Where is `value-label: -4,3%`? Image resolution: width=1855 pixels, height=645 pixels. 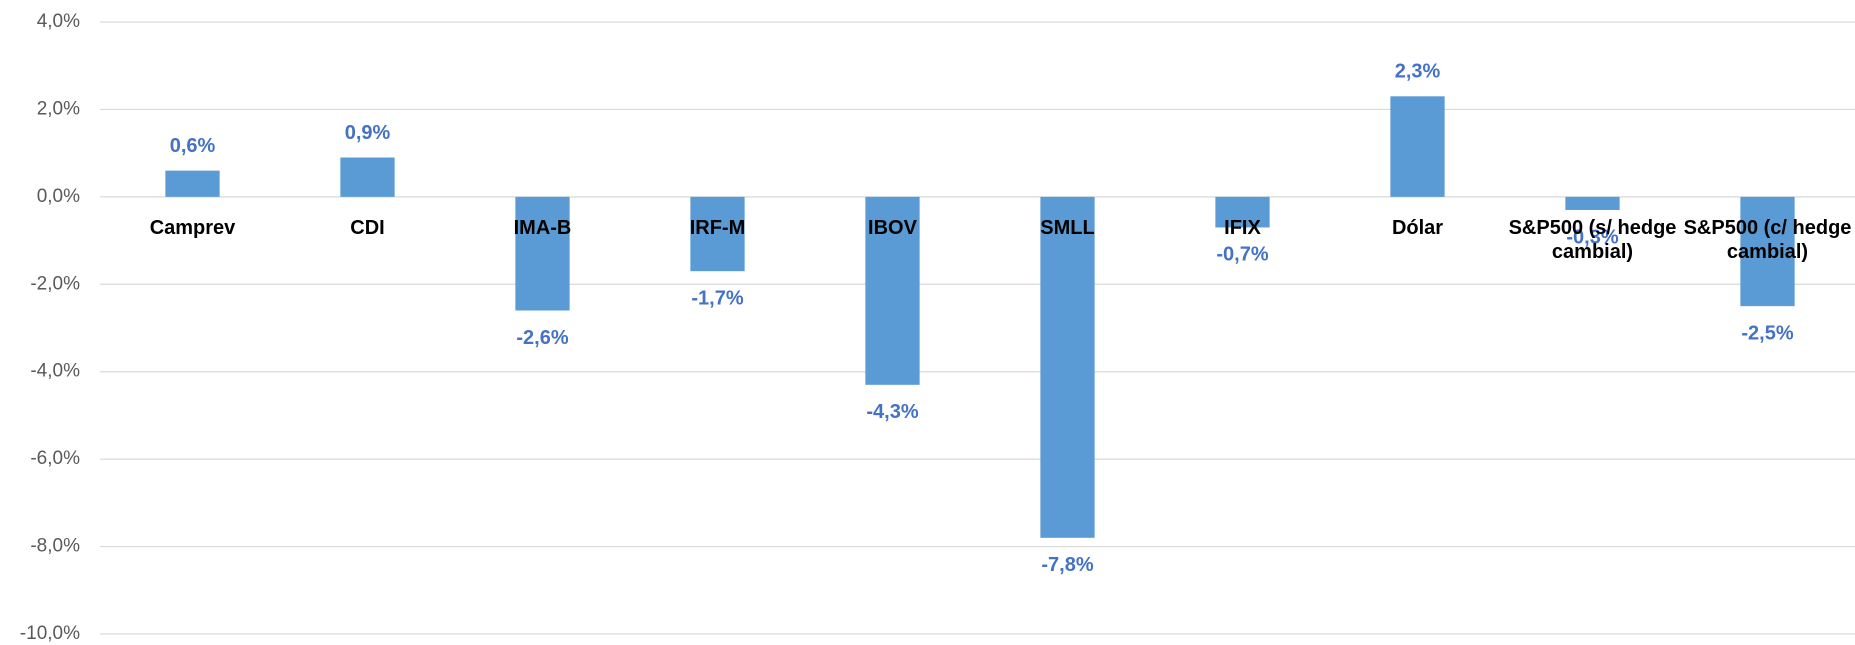 value-label: -4,3% is located at coordinates (892, 412).